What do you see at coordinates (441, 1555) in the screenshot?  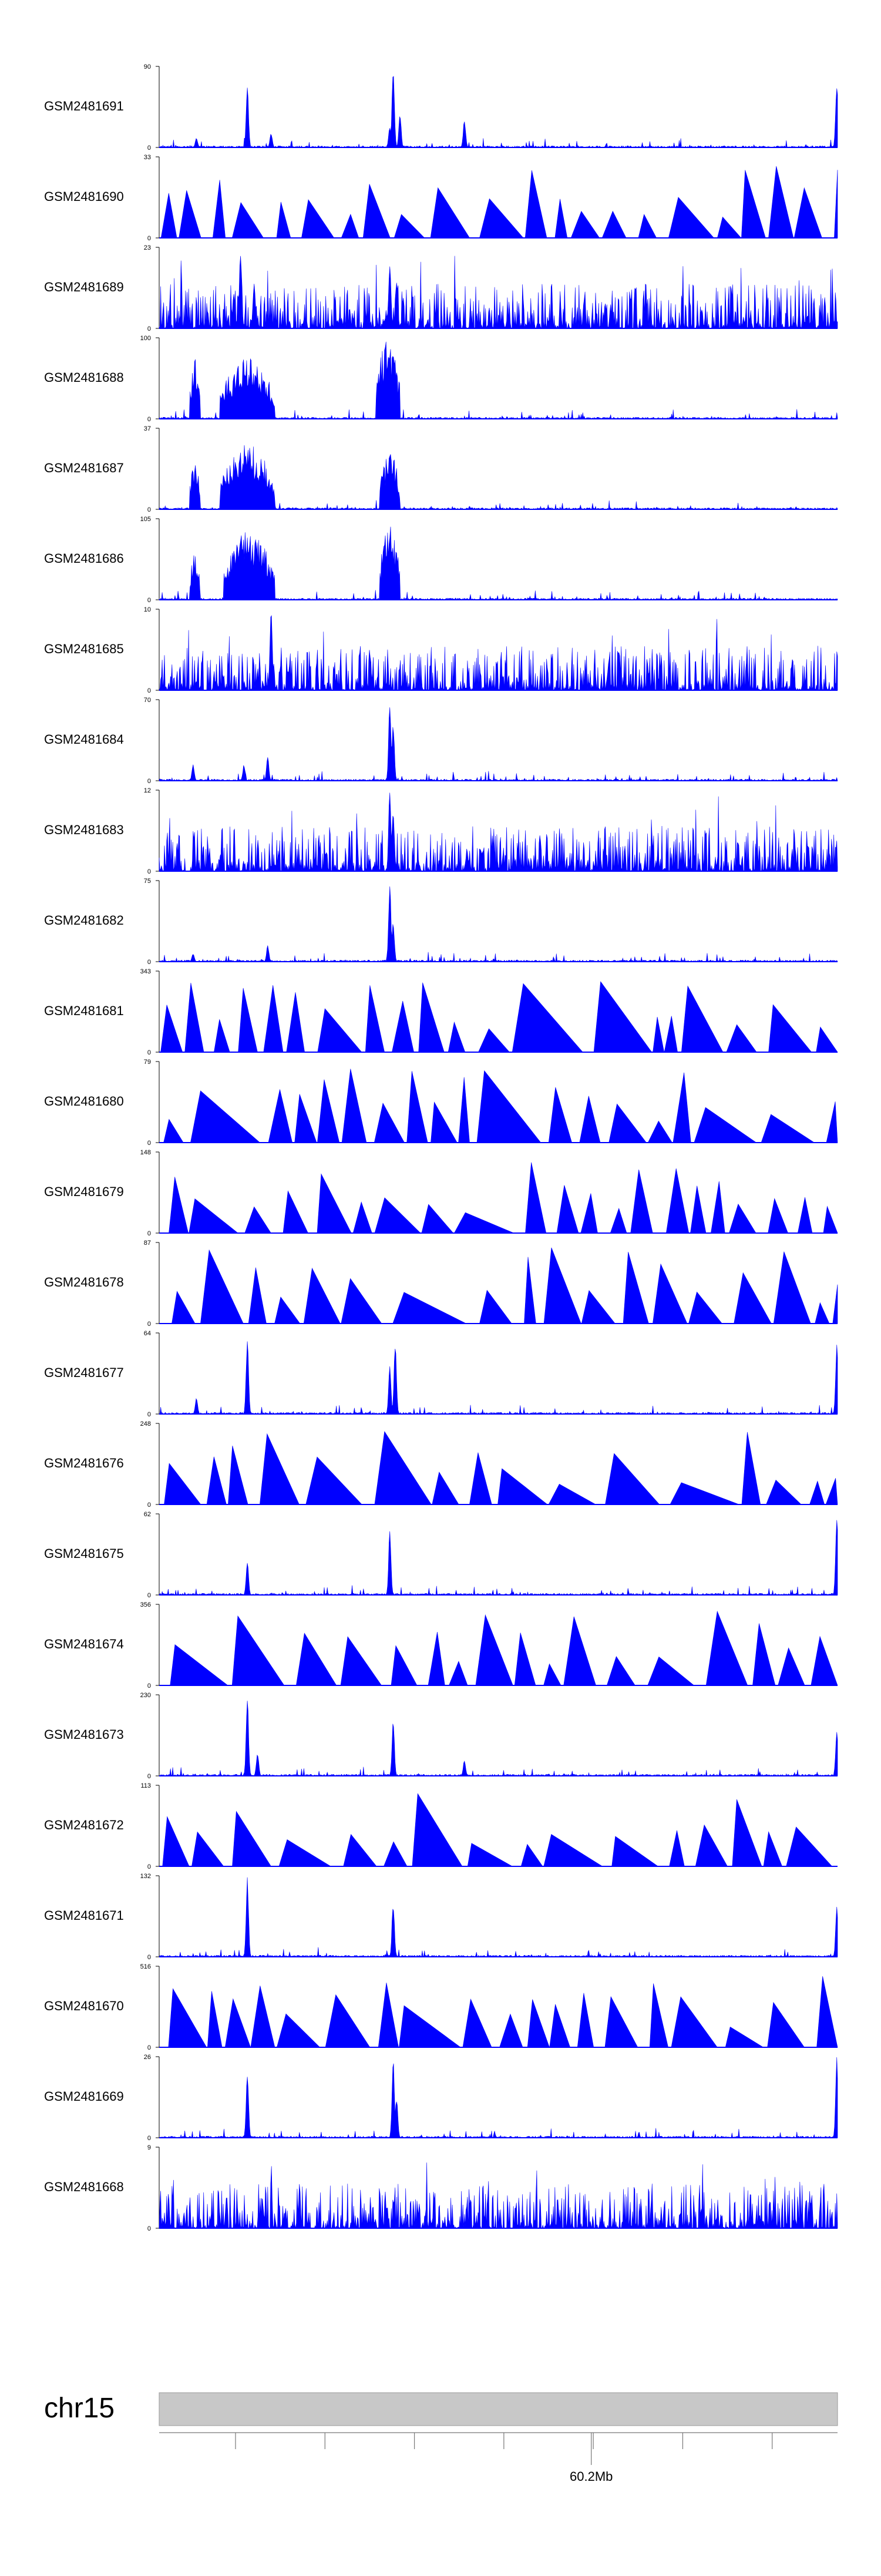 I see `track-GSM2481675: GSM2481675 62 0` at bounding box center [441, 1555].